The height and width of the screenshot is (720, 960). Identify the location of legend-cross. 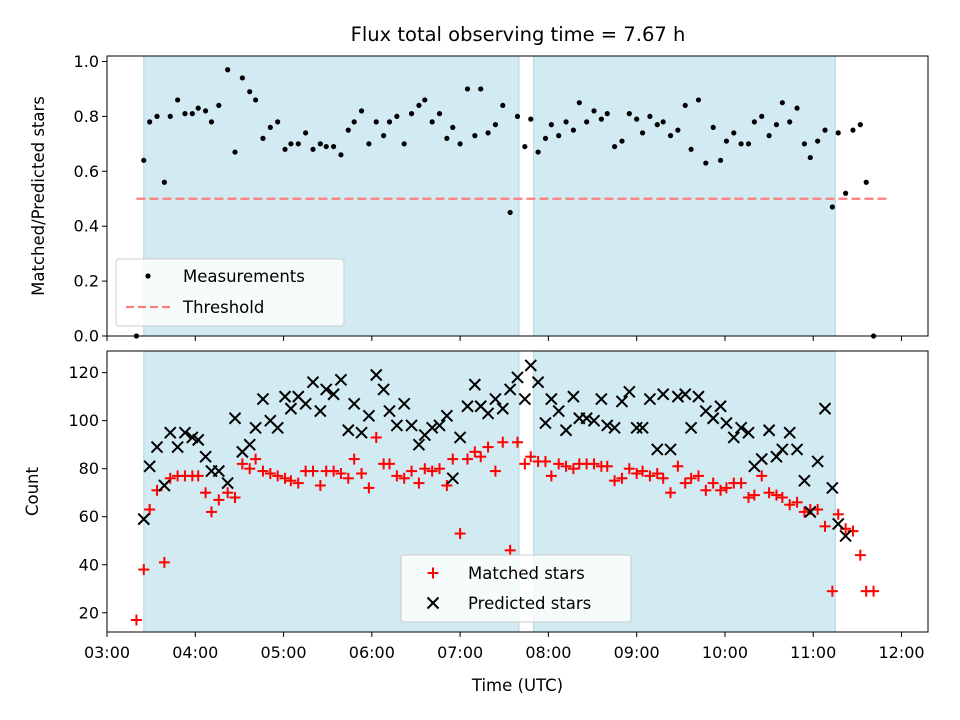
(433, 603).